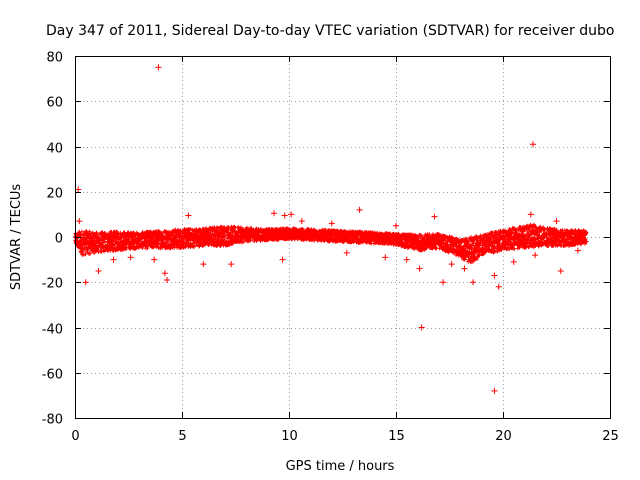 This screenshot has width=640, height=480. I want to click on data-series-sdtvar, so click(331, 243).